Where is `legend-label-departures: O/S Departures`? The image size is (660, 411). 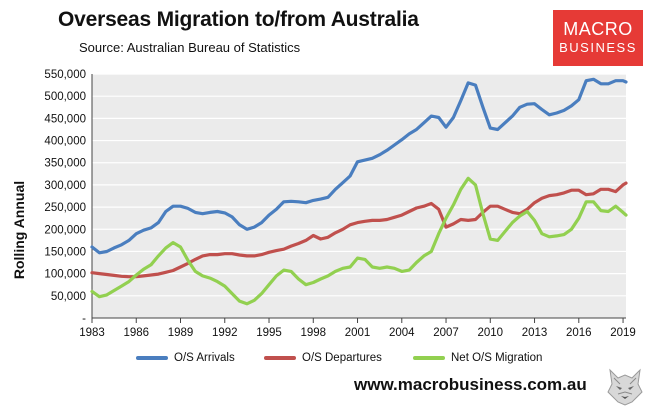 legend-label-departures: O/S Departures is located at coordinates (342, 358).